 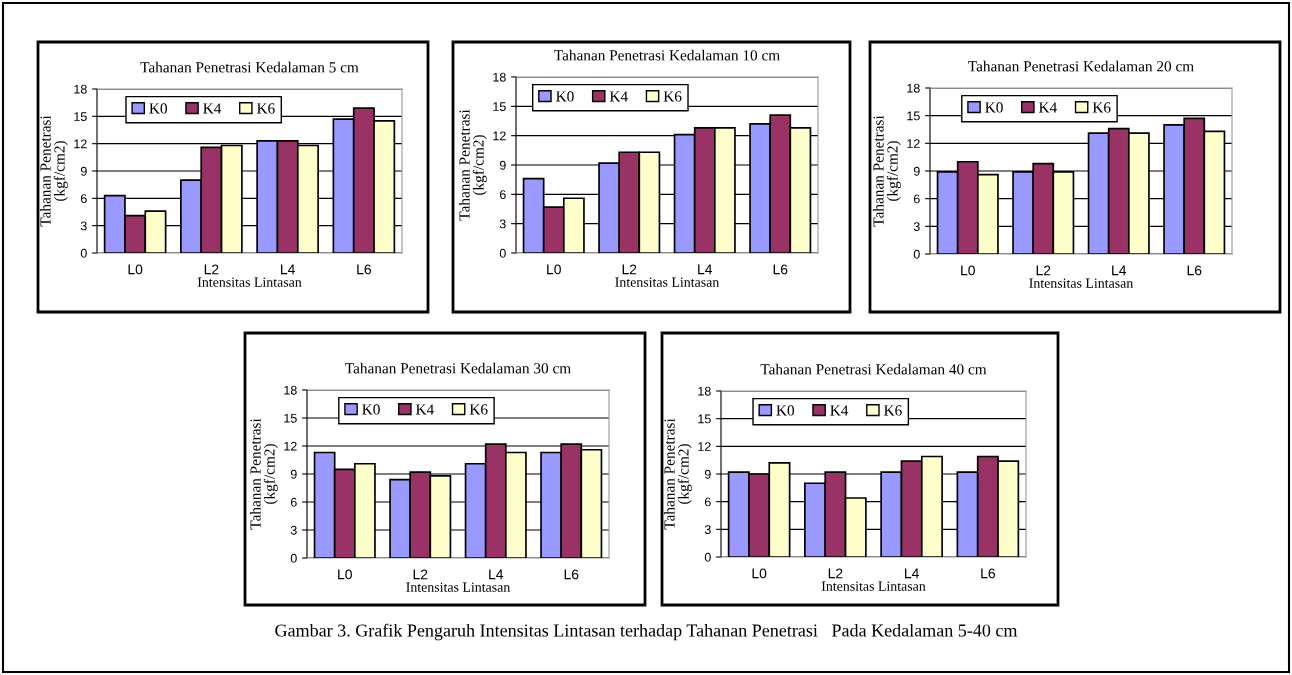 What do you see at coordinates (873, 369) in the screenshot?
I see `chart-title: Tahanan Penetrasi Kedalaman 40 cm` at bounding box center [873, 369].